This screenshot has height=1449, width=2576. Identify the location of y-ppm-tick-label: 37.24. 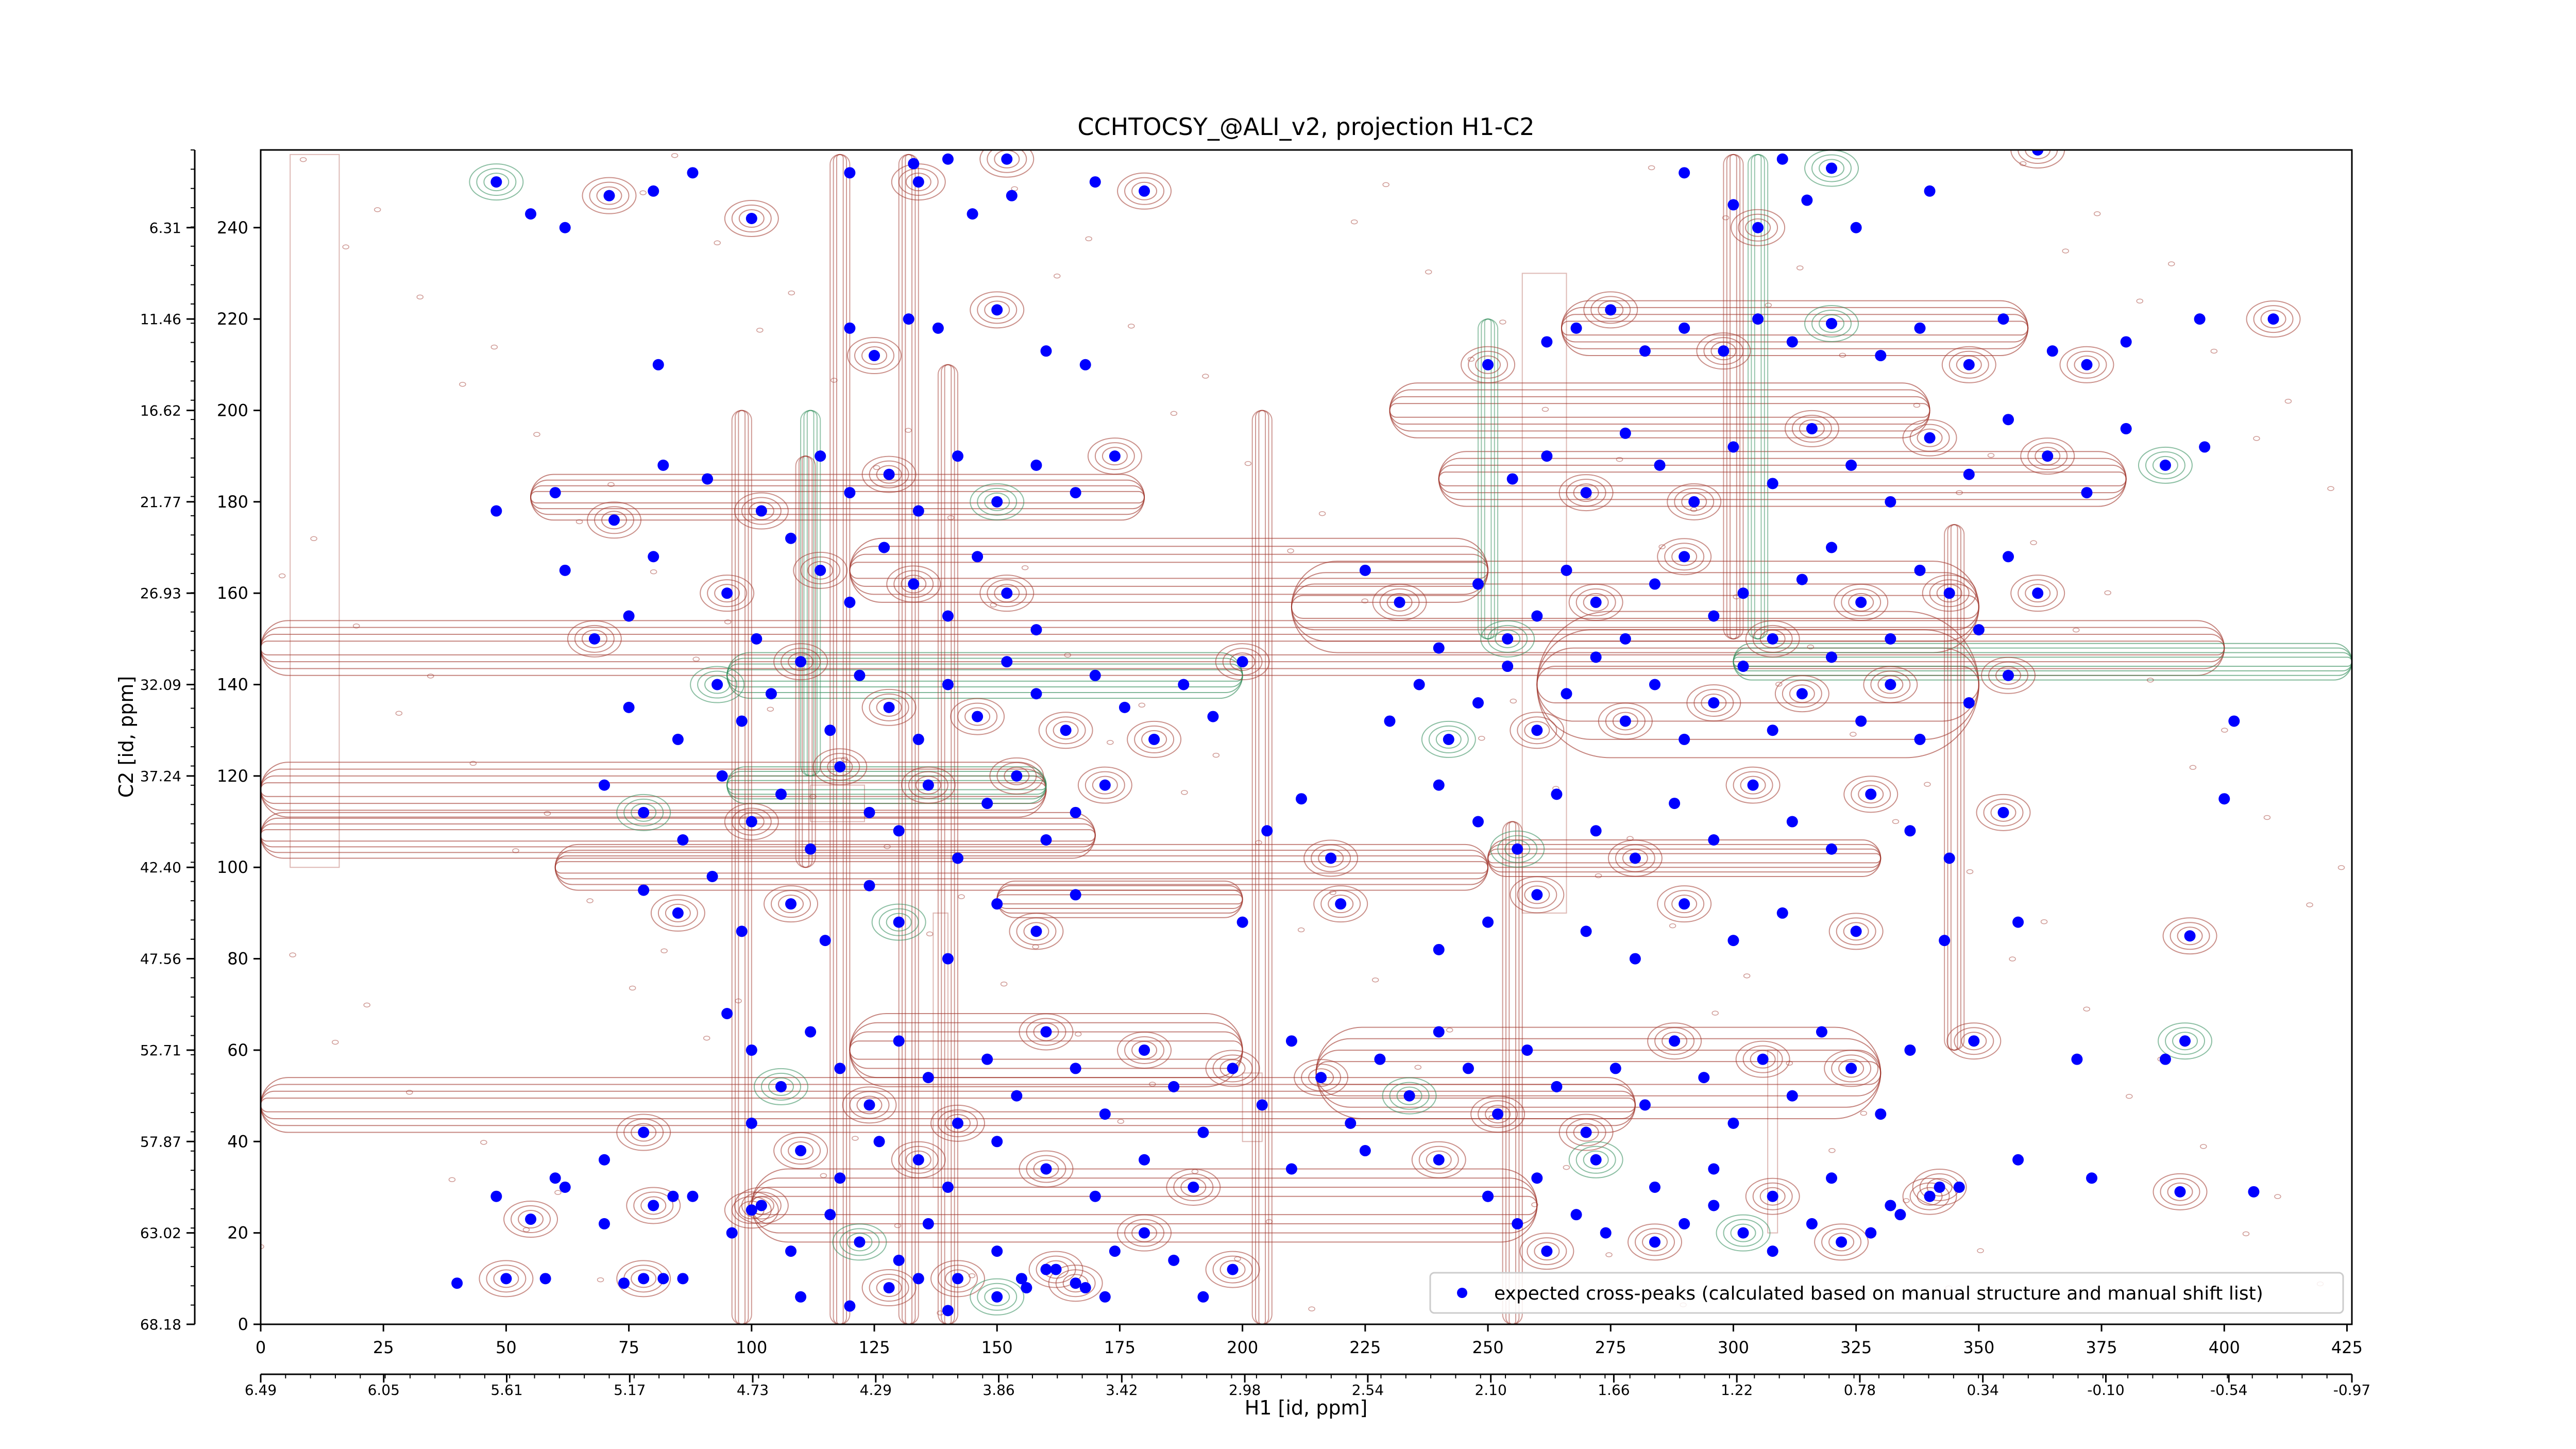
(160, 776).